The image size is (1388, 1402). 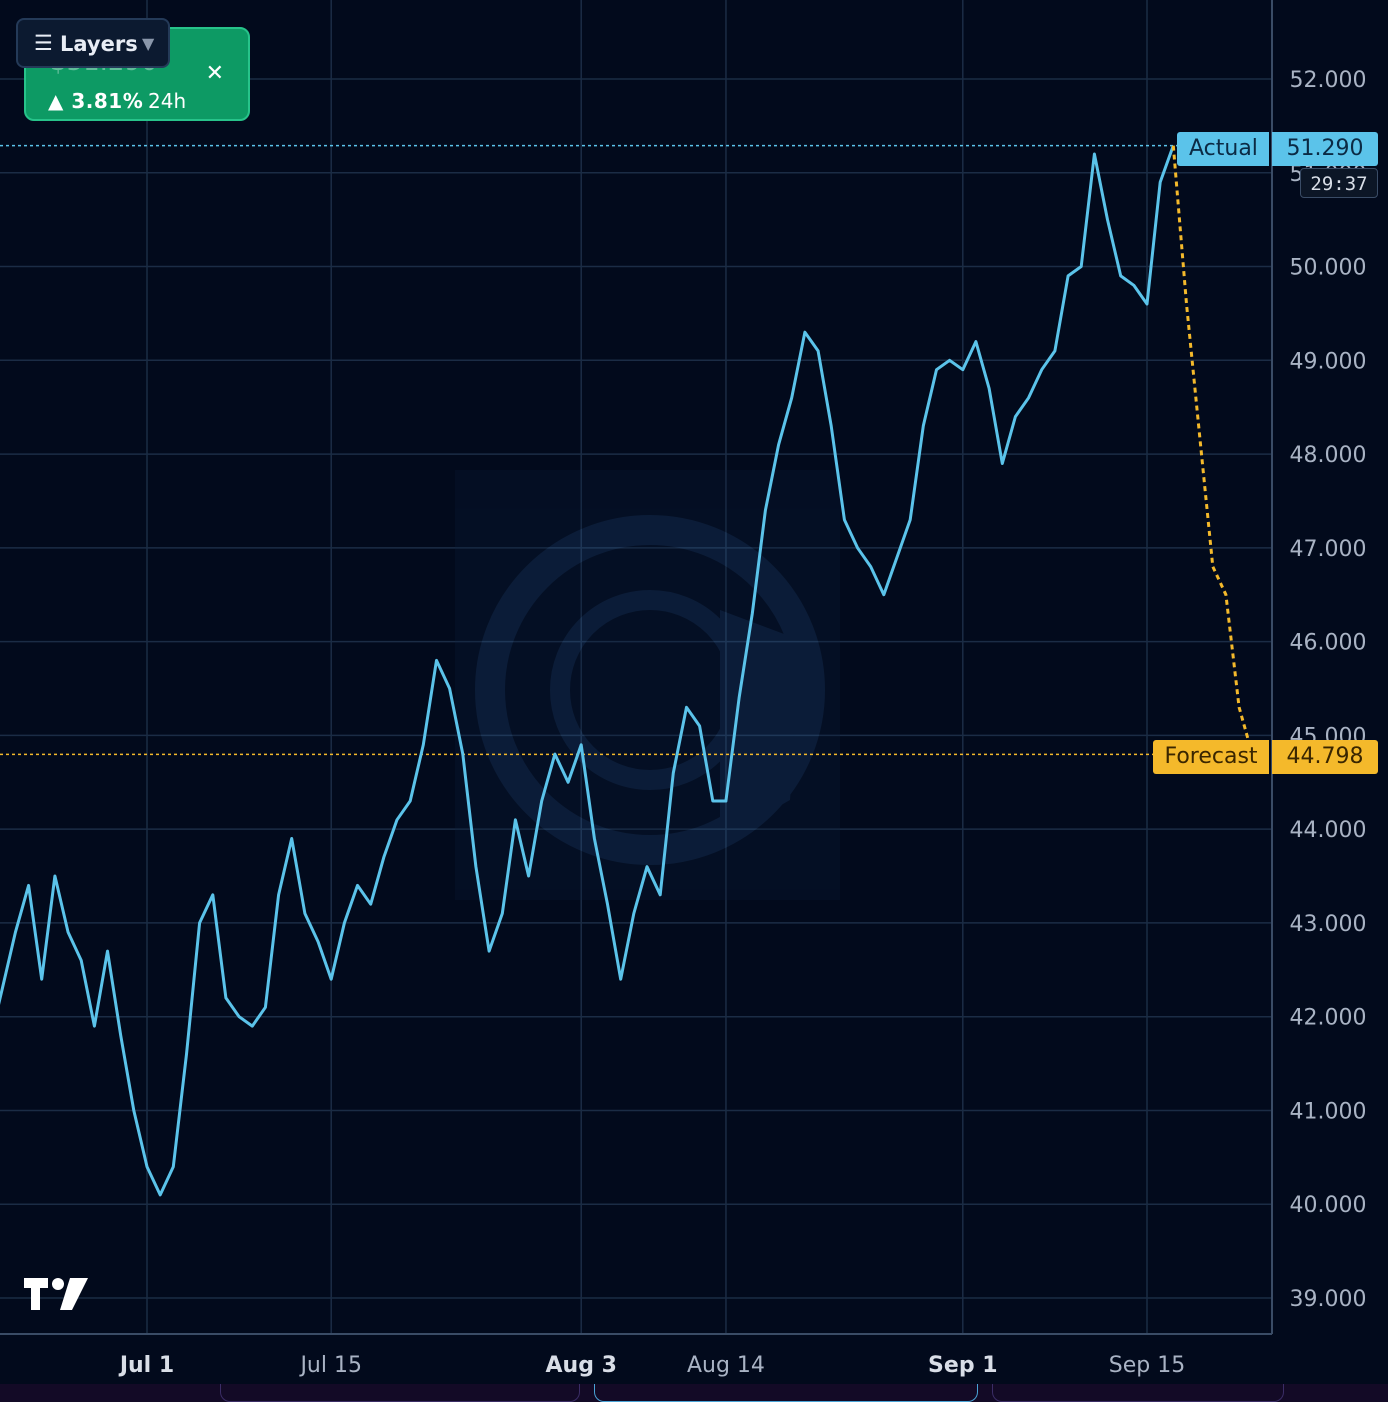 I want to click on tradingview-logo, so click(x=56, y=1294).